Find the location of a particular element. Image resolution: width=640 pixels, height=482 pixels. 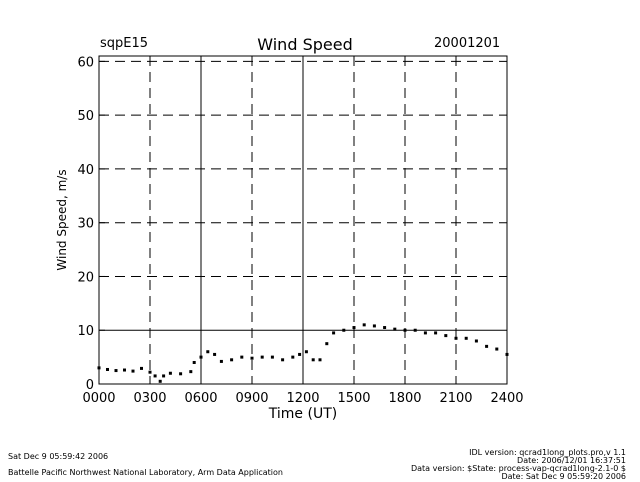

y-tick-label: 10 is located at coordinates (85, 331).